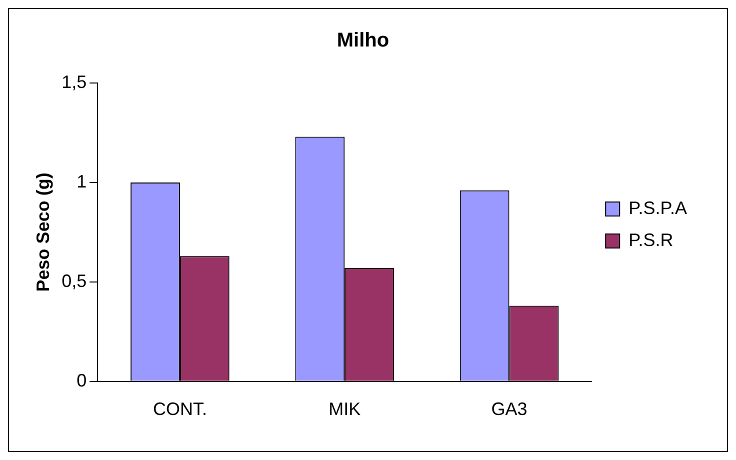  I want to click on y-tick-label: 0,5, so click(74, 280).